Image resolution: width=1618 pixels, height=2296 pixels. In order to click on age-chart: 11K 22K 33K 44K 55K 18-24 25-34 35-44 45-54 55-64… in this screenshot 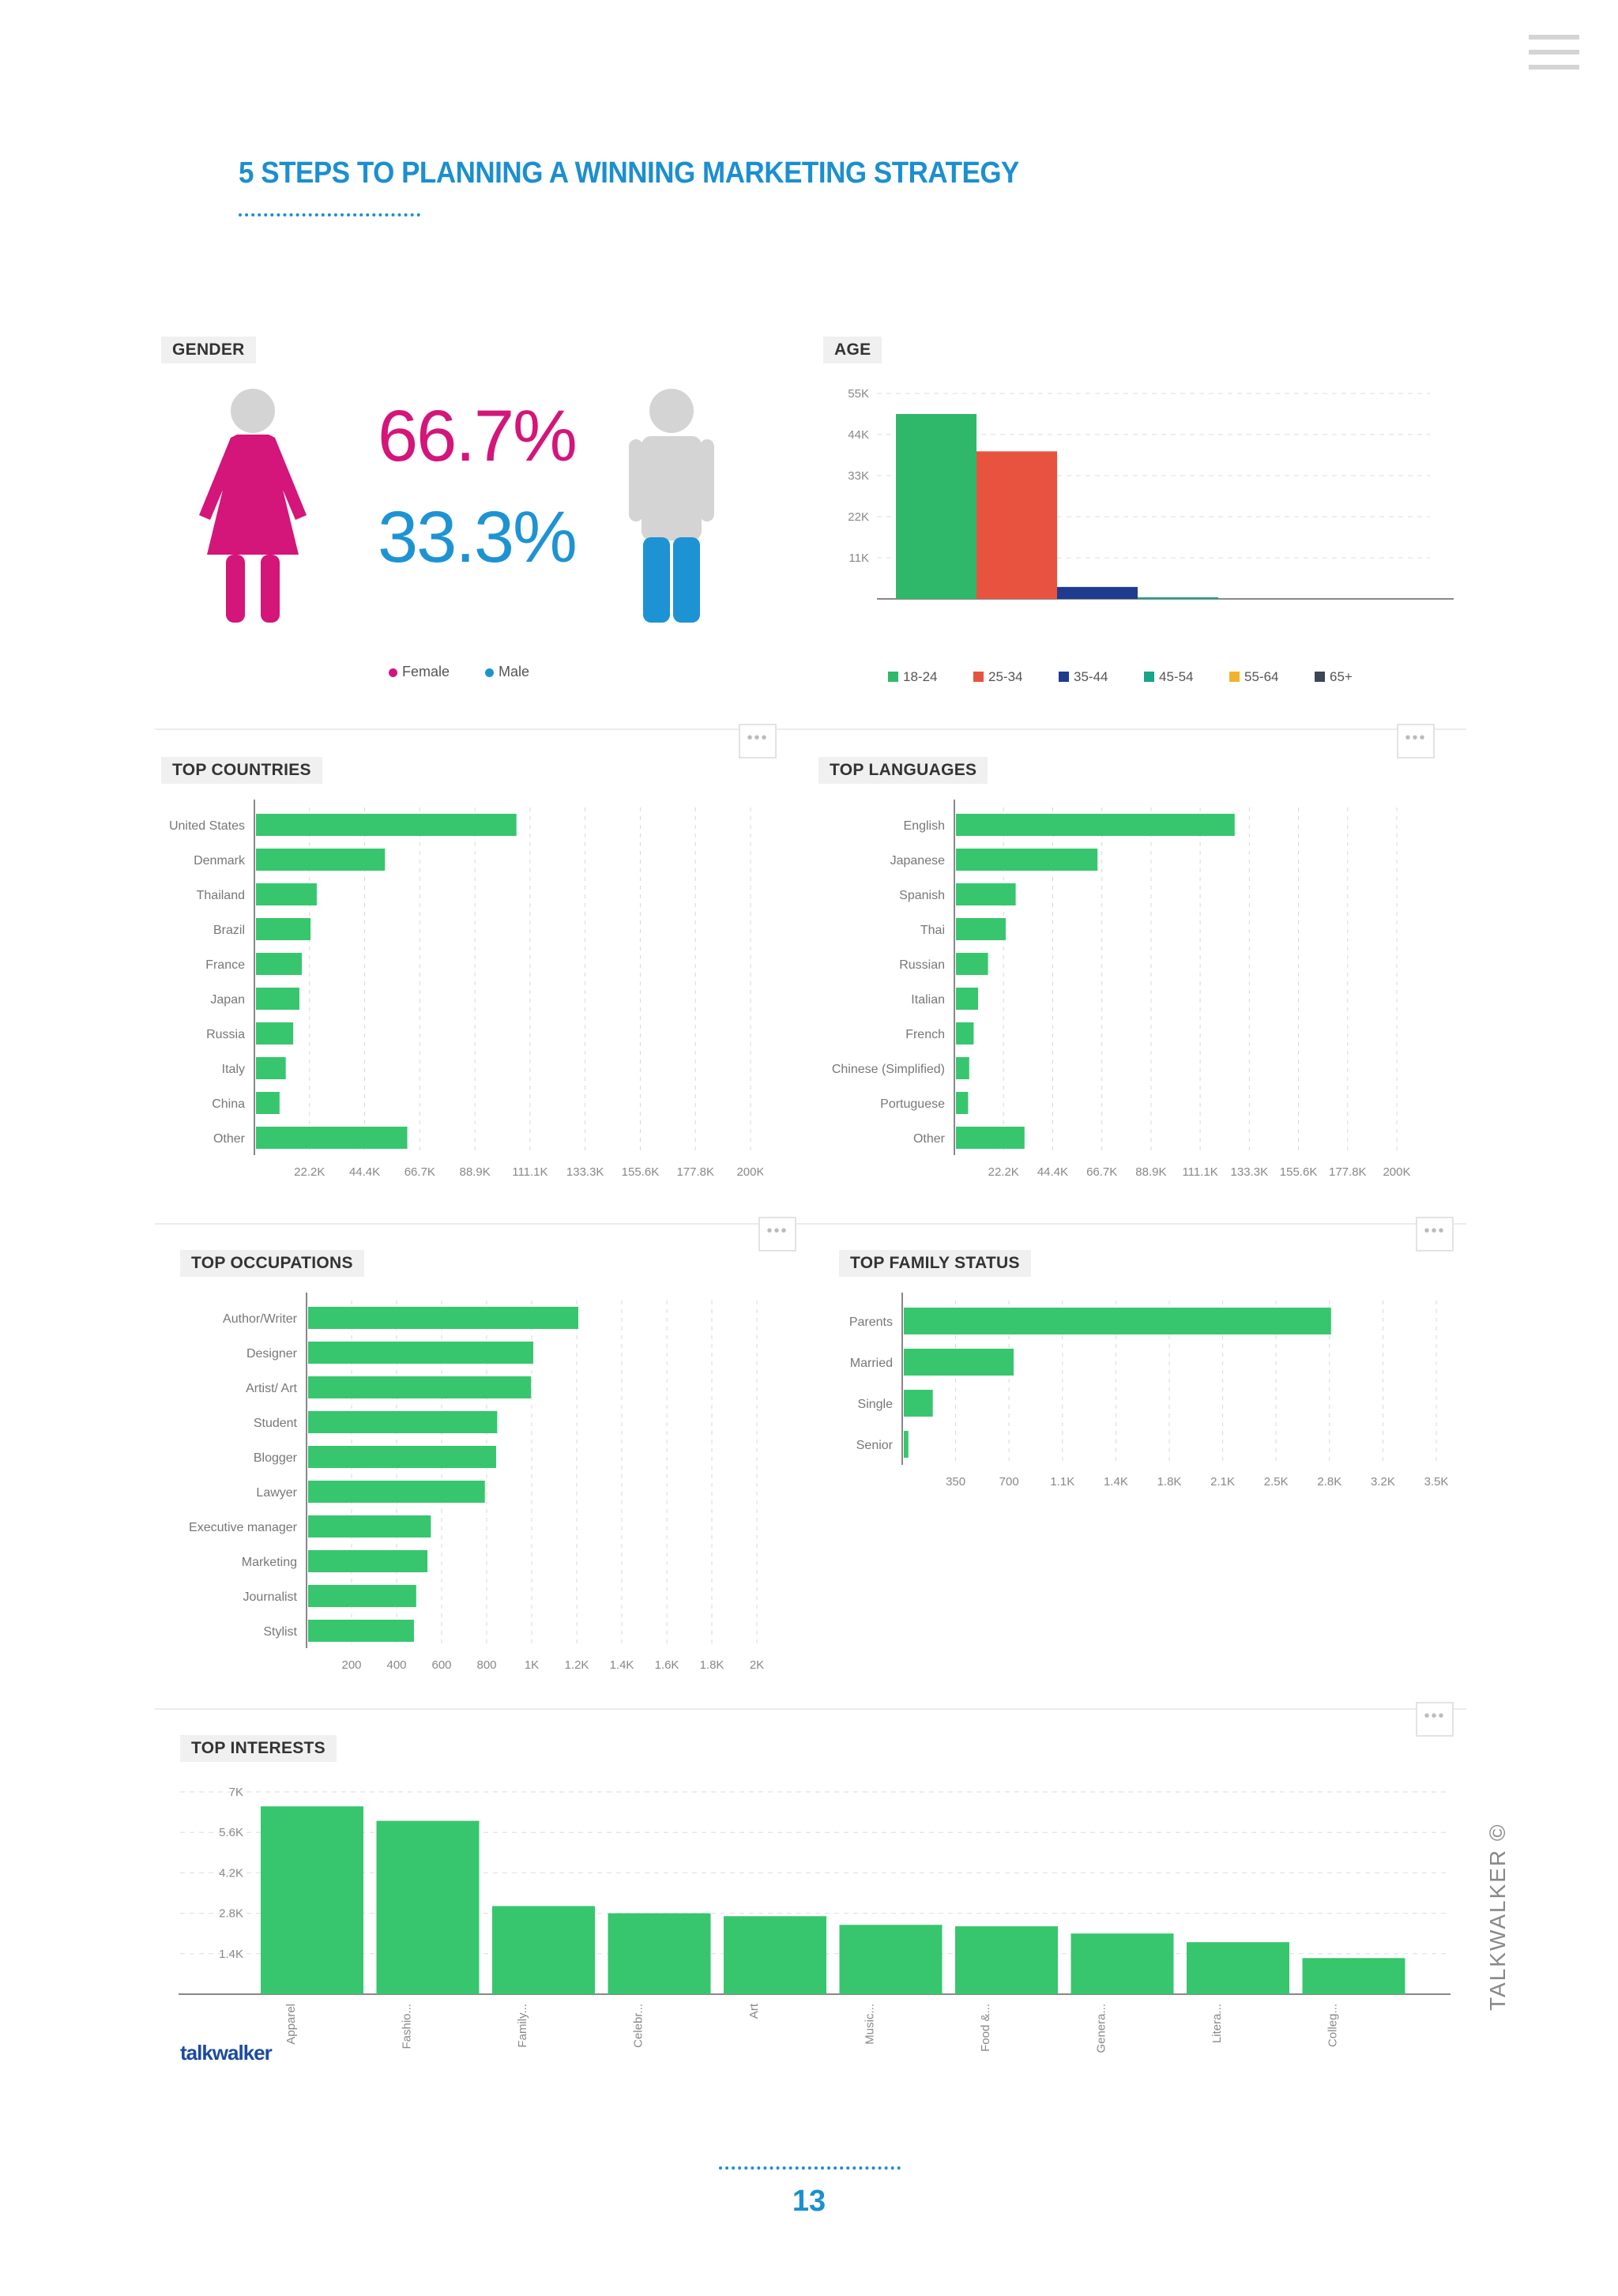, I will do `click(1151, 535)`.